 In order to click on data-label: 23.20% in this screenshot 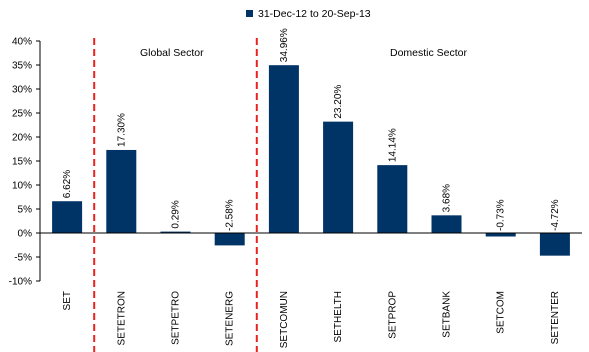, I will do `click(338, 102)`.